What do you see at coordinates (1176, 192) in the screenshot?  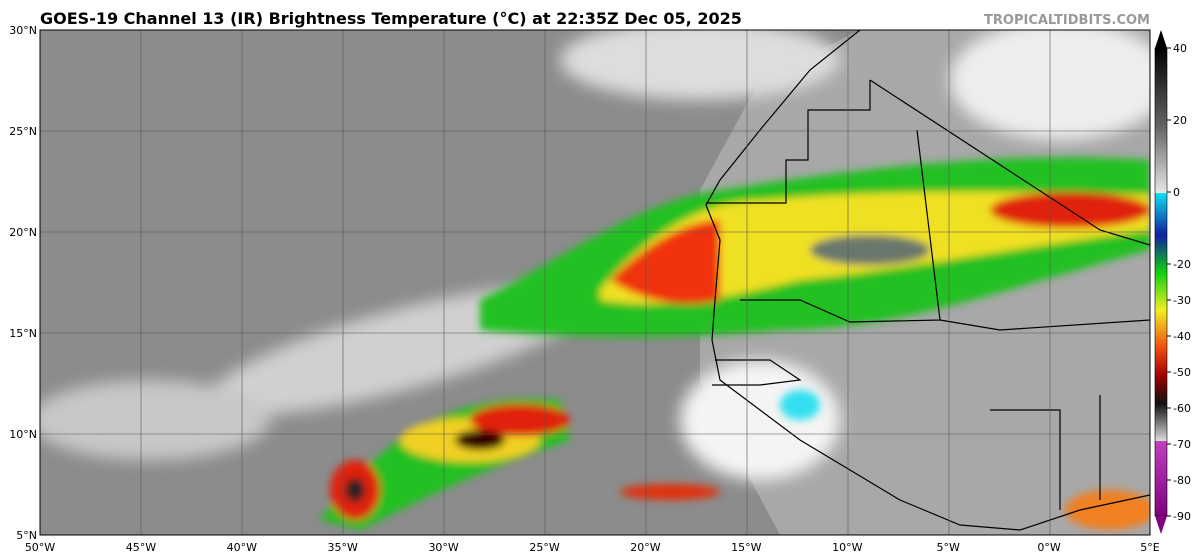 I see `colorbar-tick-label: 0` at bounding box center [1176, 192].